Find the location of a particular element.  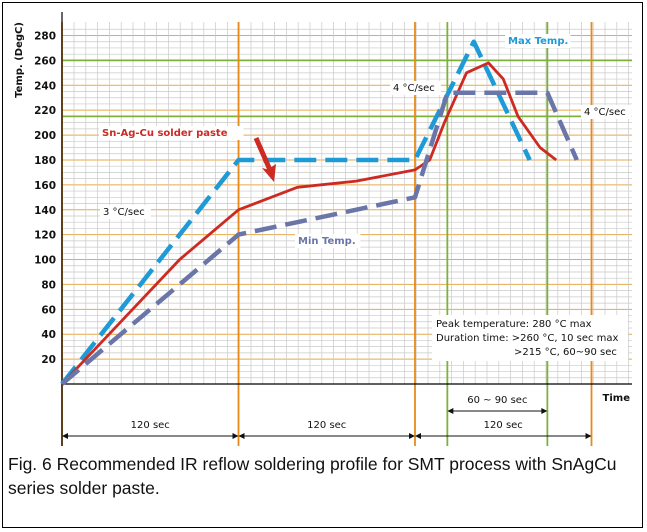

interval-1-arrow-left is located at coordinates (65, 436).